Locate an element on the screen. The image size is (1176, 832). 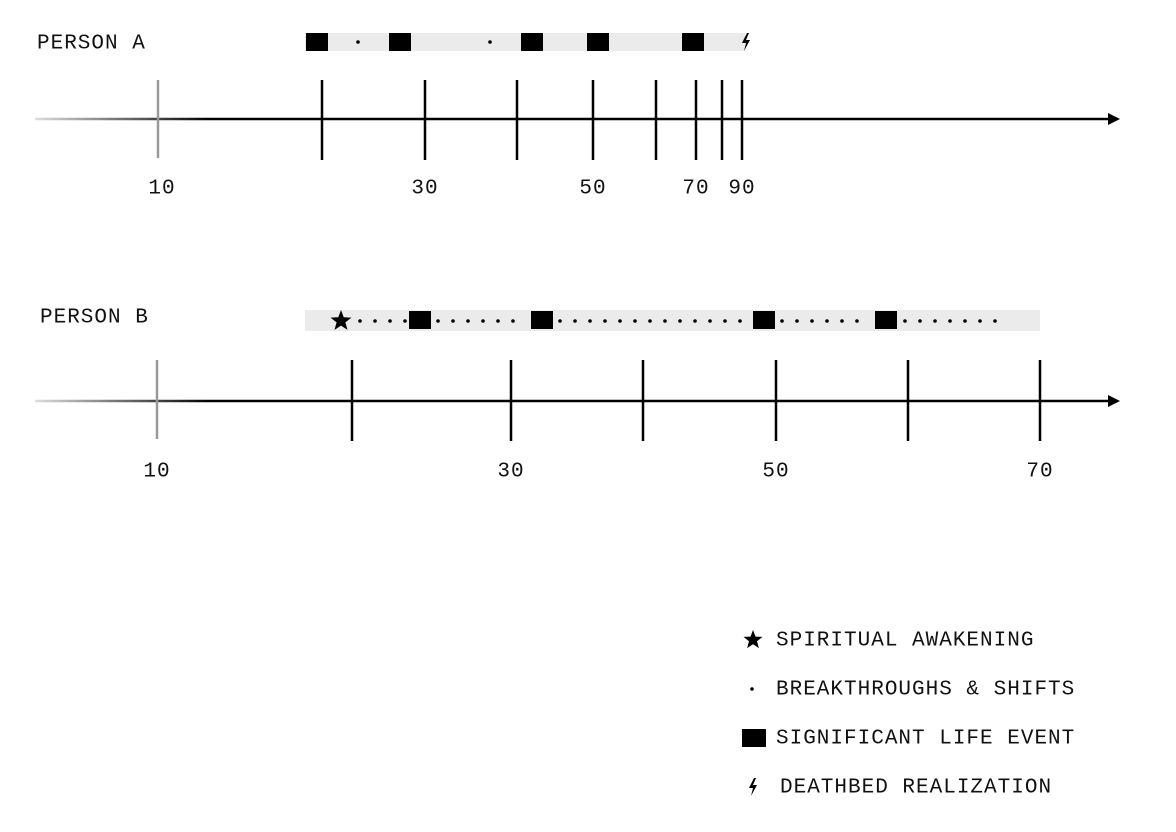
legend-label: SIGNIFICANT LIFE EVENT is located at coordinates (925, 739).